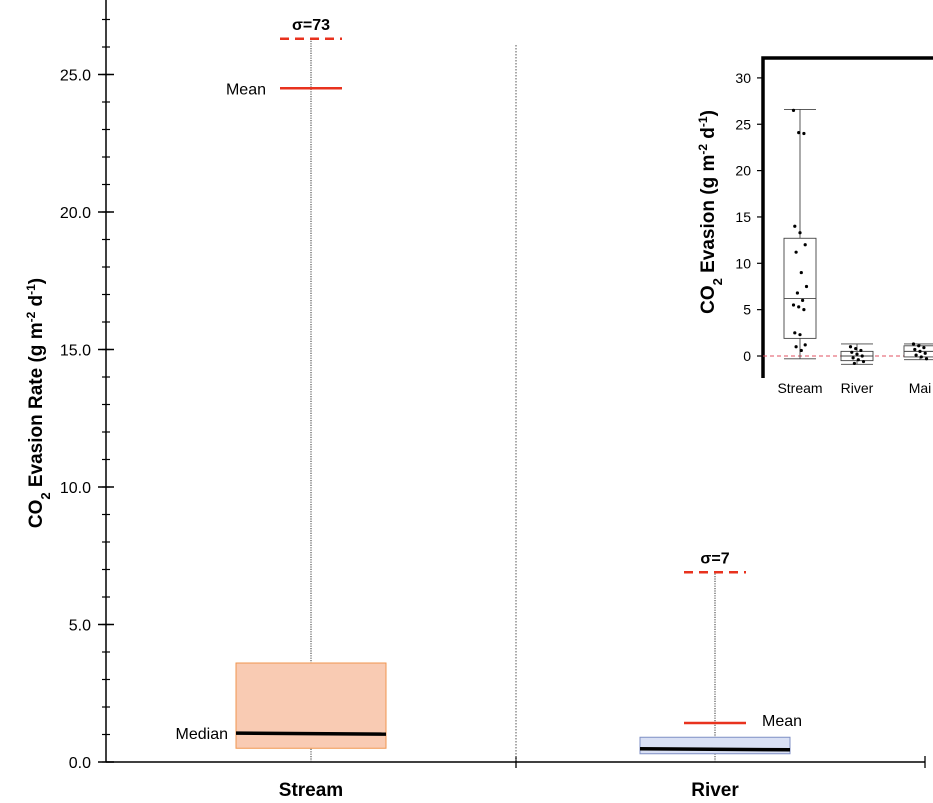 This screenshot has height=803, width=933. What do you see at coordinates (743, 171) in the screenshot?
I see `inset-y-tick-label: 20` at bounding box center [743, 171].